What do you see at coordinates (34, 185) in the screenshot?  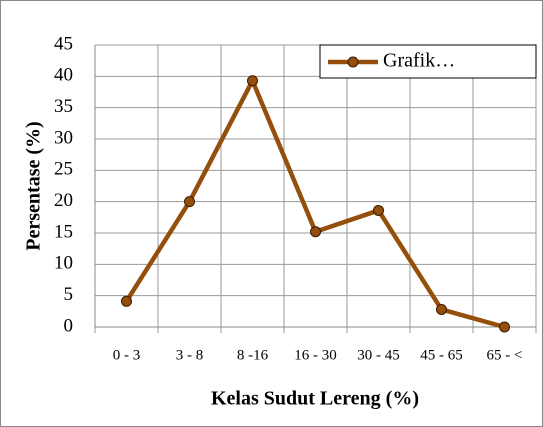 I see `y-axis-title: Persentase (%)` at bounding box center [34, 185].